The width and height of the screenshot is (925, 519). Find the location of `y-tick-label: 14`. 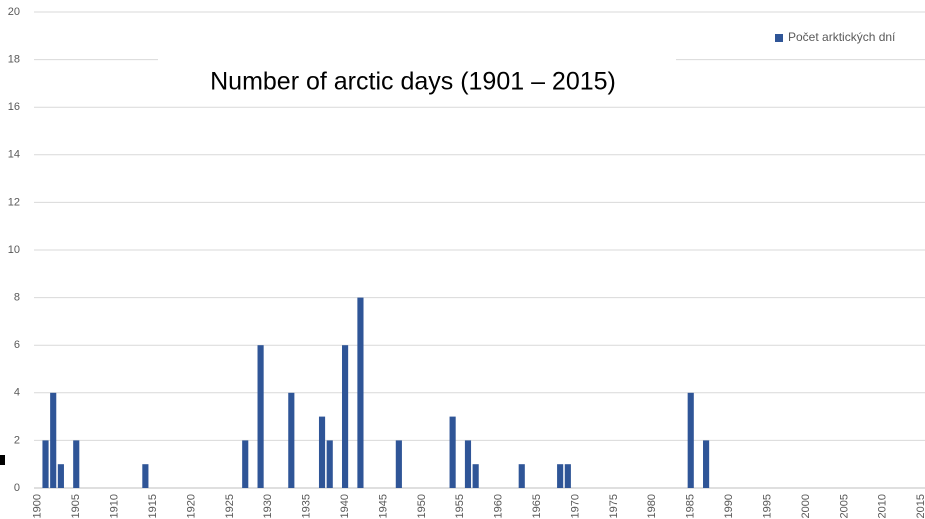

y-tick-label: 14 is located at coordinates (14, 155).